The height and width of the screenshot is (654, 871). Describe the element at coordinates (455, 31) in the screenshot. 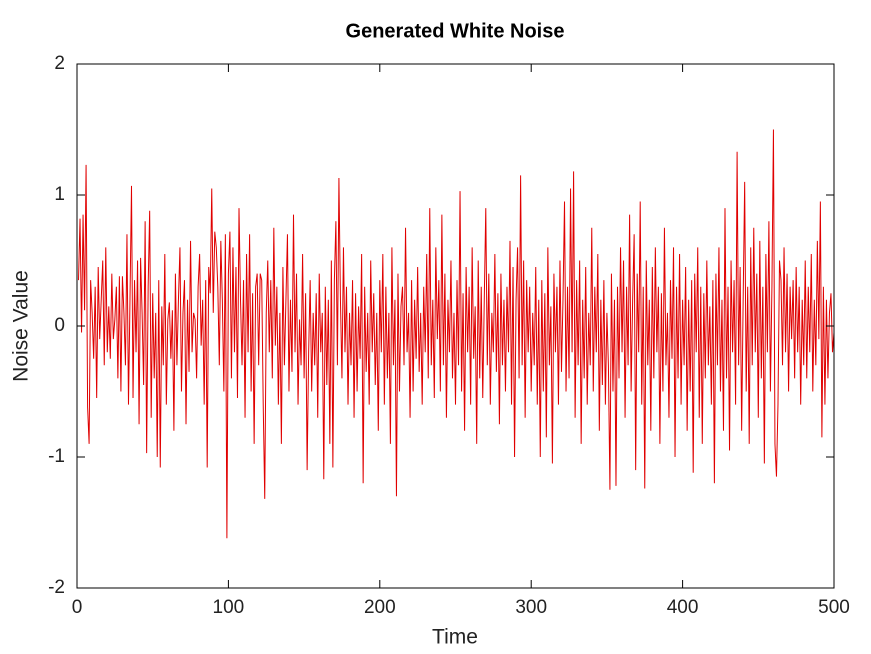

I see `chart-title: Generated White Noise` at that location.